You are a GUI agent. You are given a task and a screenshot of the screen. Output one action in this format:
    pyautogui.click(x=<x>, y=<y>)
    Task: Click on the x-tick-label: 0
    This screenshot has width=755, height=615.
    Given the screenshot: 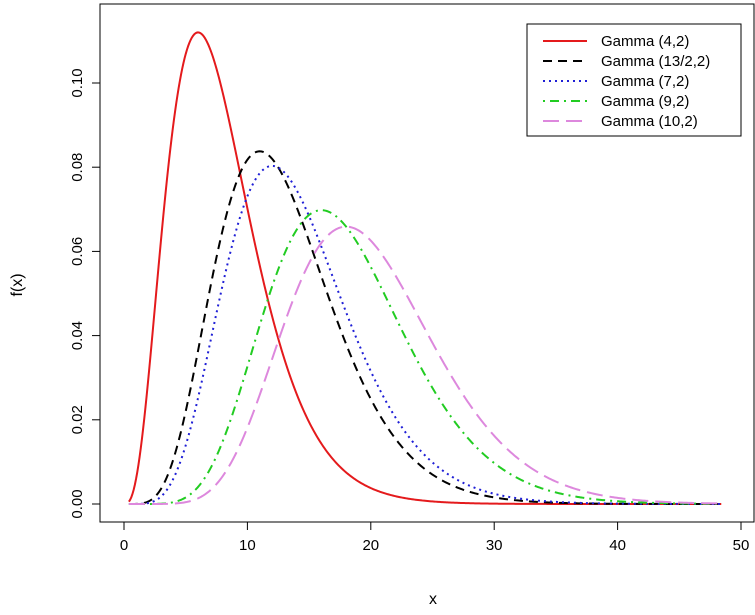 What is the action you would take?
    pyautogui.click(x=124, y=545)
    